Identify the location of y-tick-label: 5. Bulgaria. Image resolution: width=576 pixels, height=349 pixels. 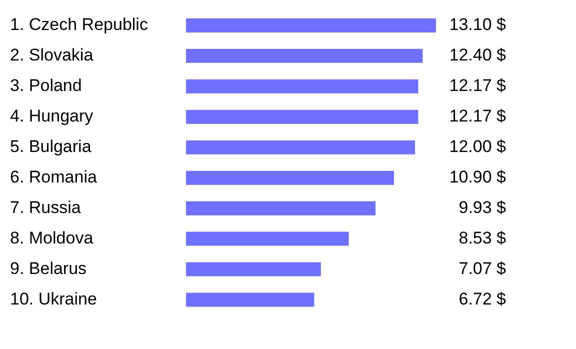
(51, 146).